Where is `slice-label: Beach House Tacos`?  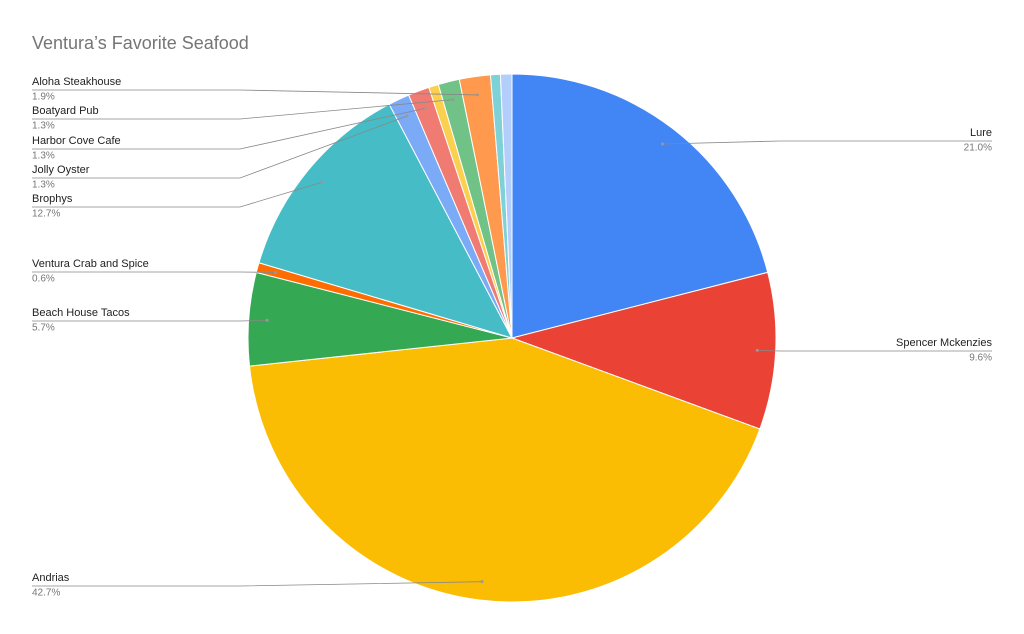
slice-label: Beach House Tacos is located at coordinates (81, 313).